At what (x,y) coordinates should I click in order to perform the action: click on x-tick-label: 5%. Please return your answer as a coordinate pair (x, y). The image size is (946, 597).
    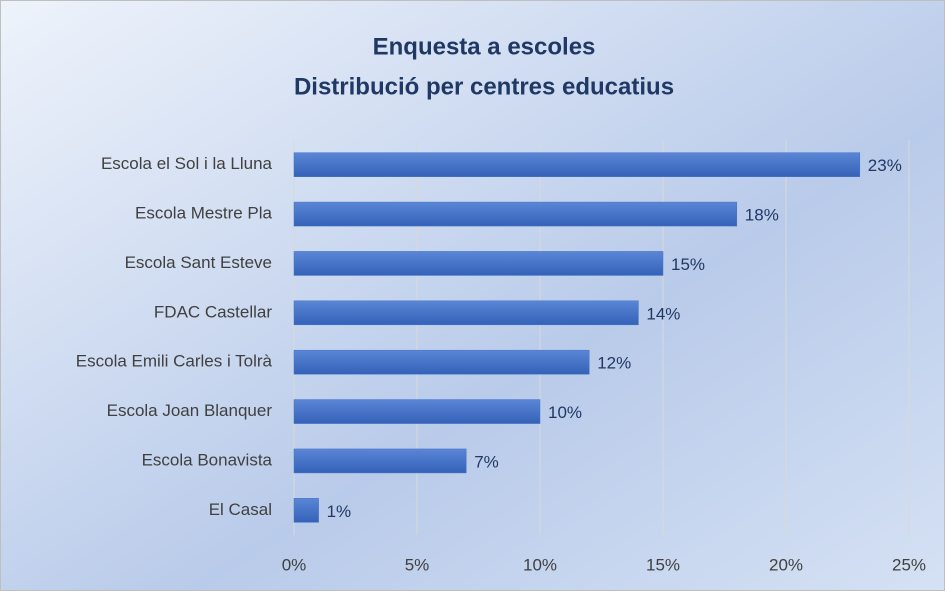
    Looking at the image, I should click on (417, 564).